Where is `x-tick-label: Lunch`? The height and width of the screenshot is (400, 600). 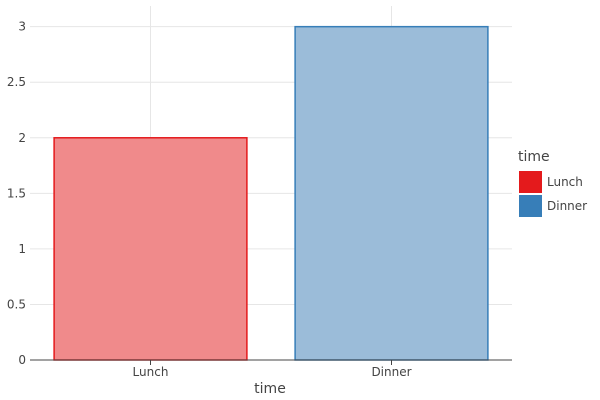
x-tick-label: Lunch is located at coordinates (151, 372).